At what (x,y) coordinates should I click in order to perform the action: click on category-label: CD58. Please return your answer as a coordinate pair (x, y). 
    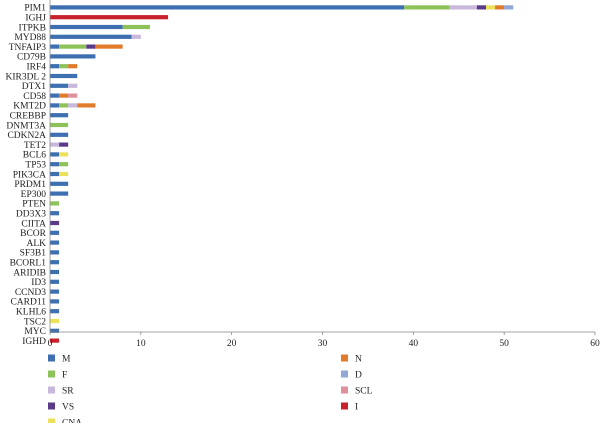
    Looking at the image, I should click on (34, 97).